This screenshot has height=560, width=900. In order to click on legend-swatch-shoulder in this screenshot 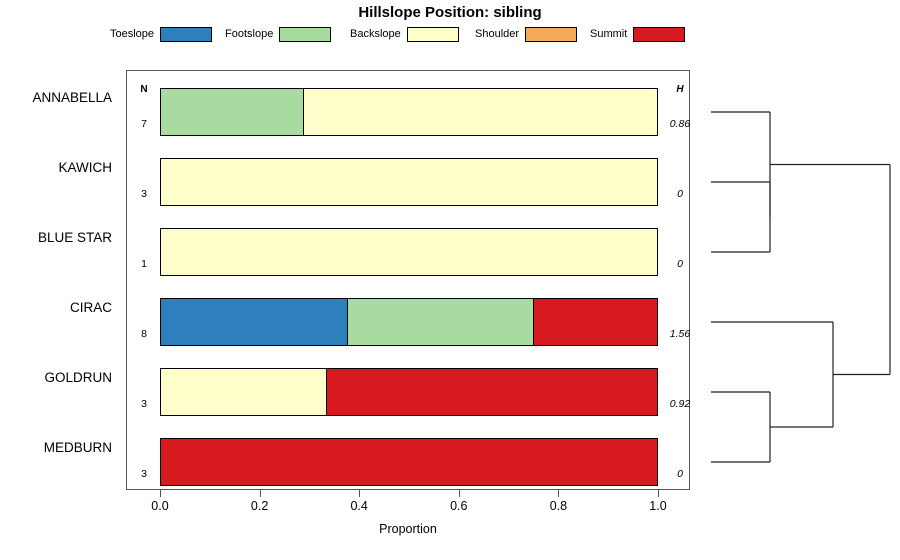, I will do `click(551, 34)`.